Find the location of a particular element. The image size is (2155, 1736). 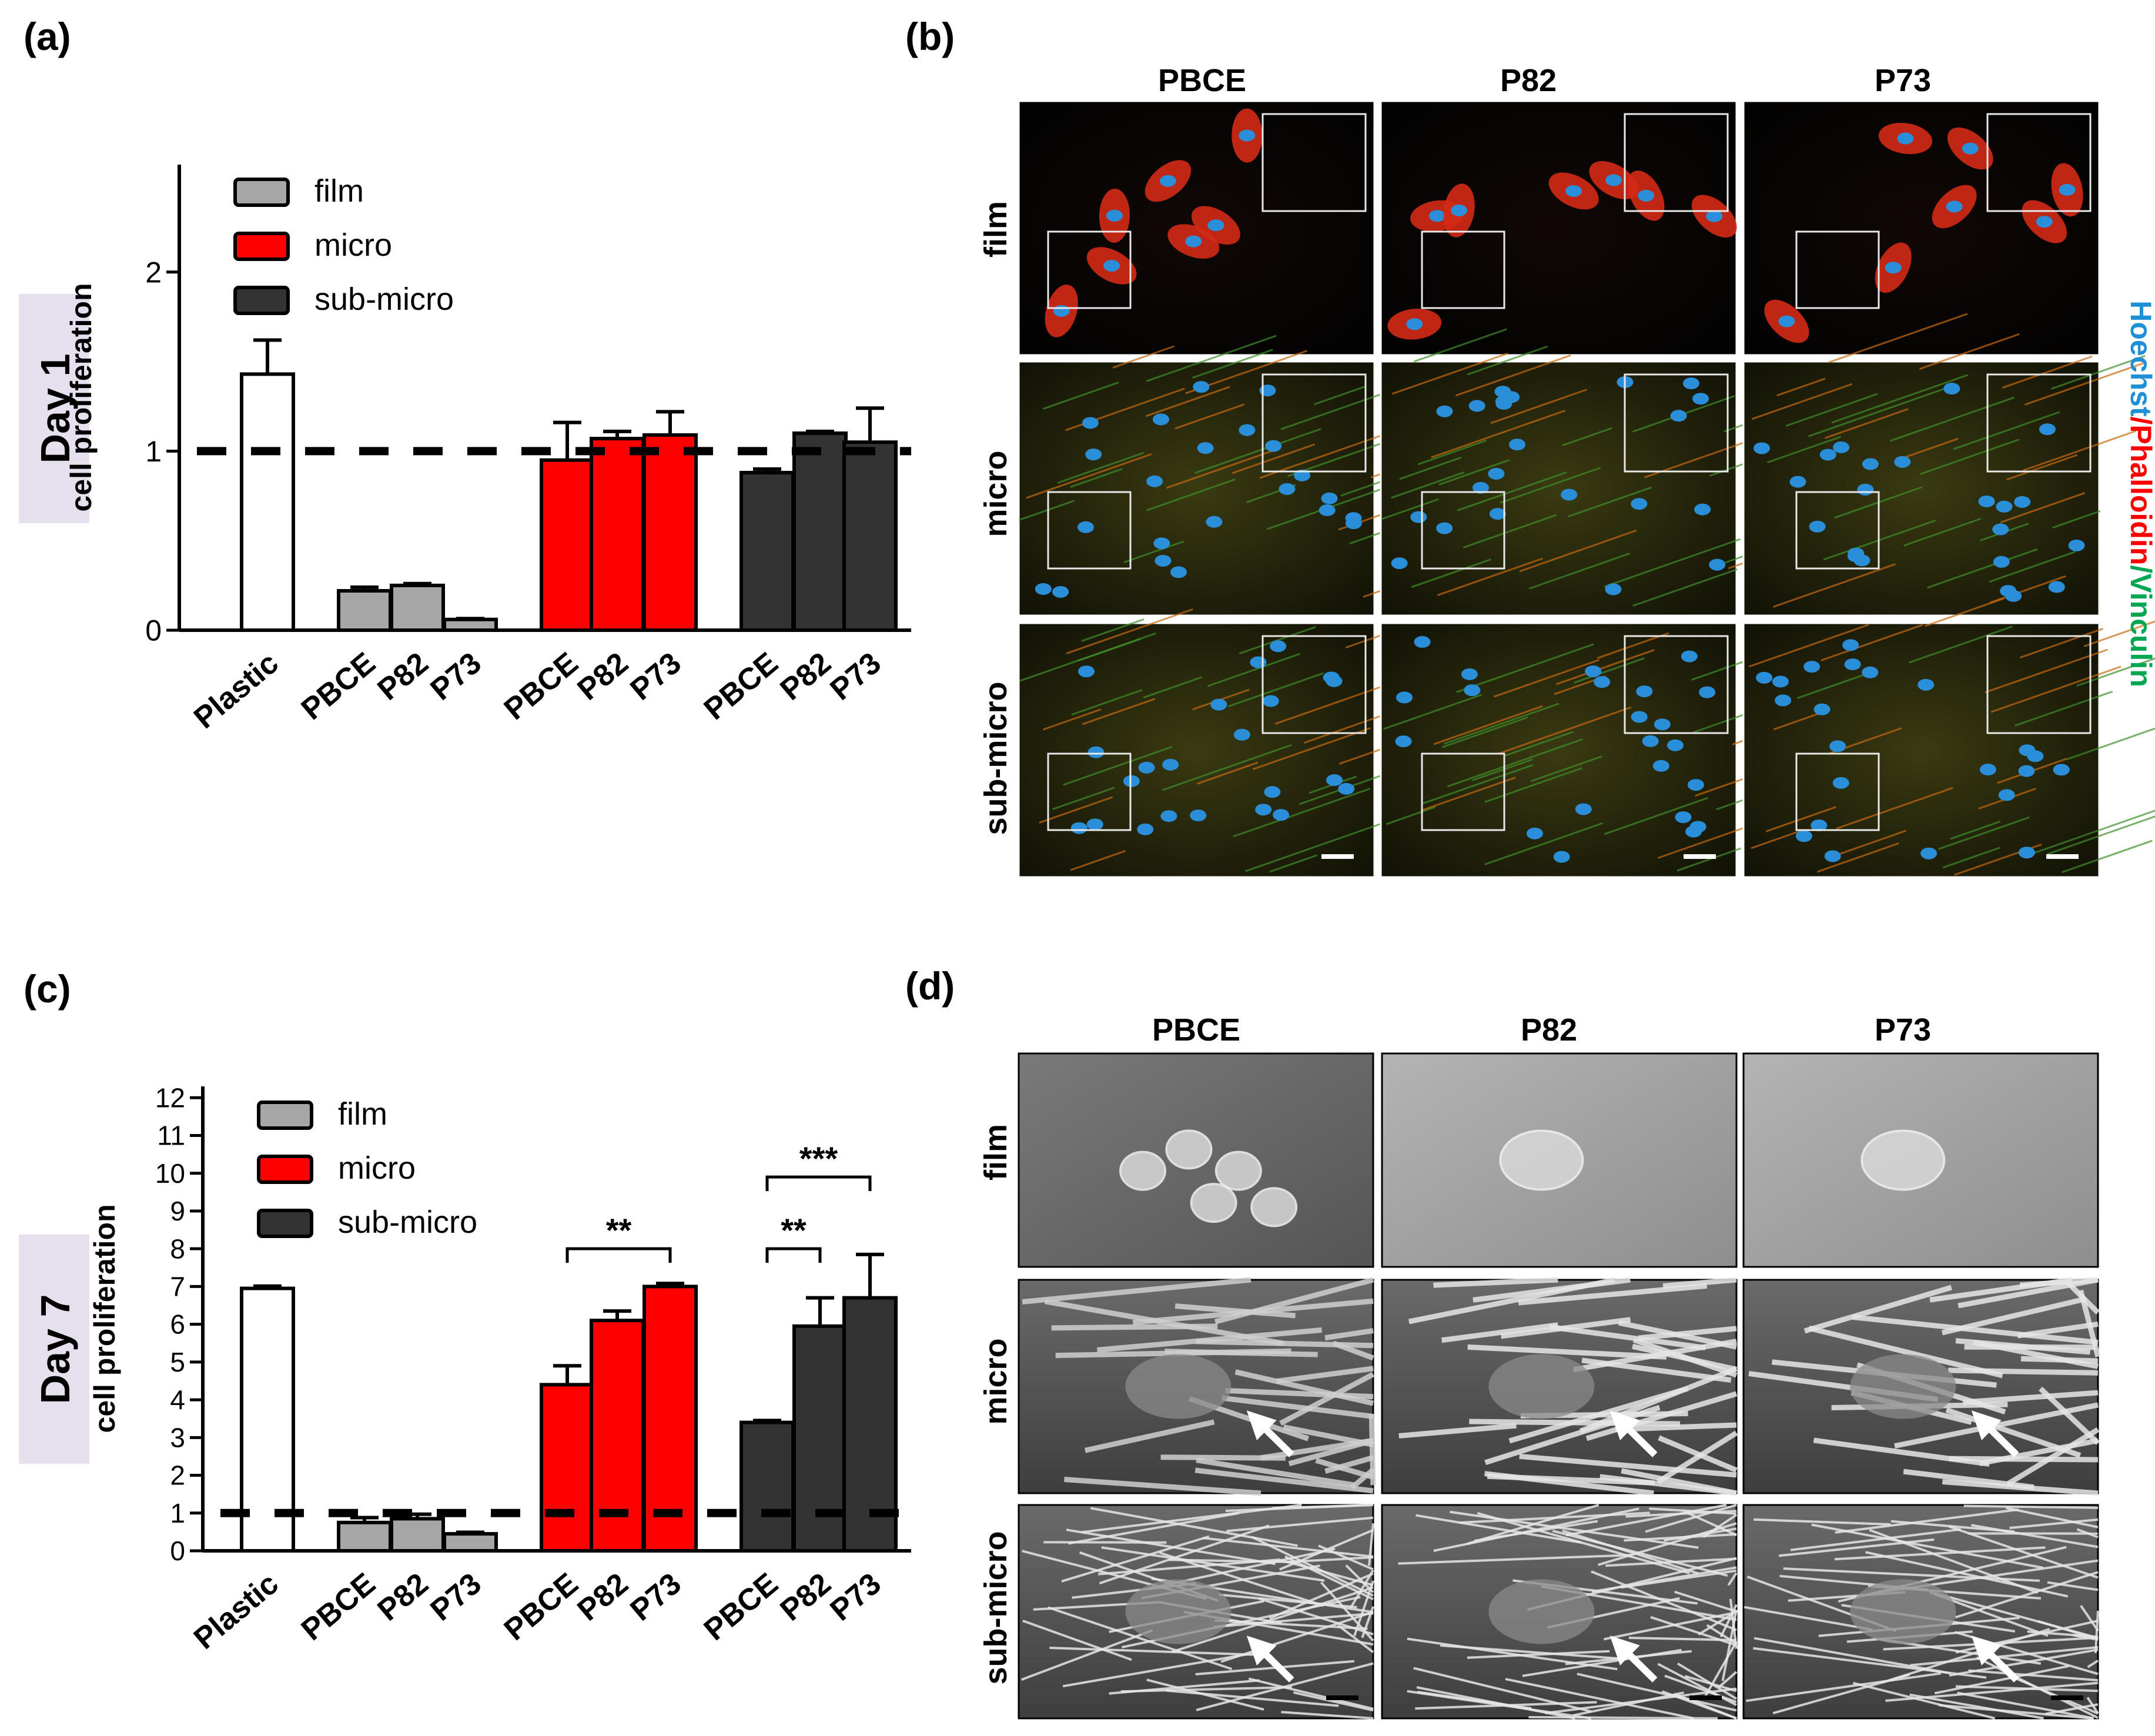

row-label-d-micro: micro is located at coordinates (996, 1381).